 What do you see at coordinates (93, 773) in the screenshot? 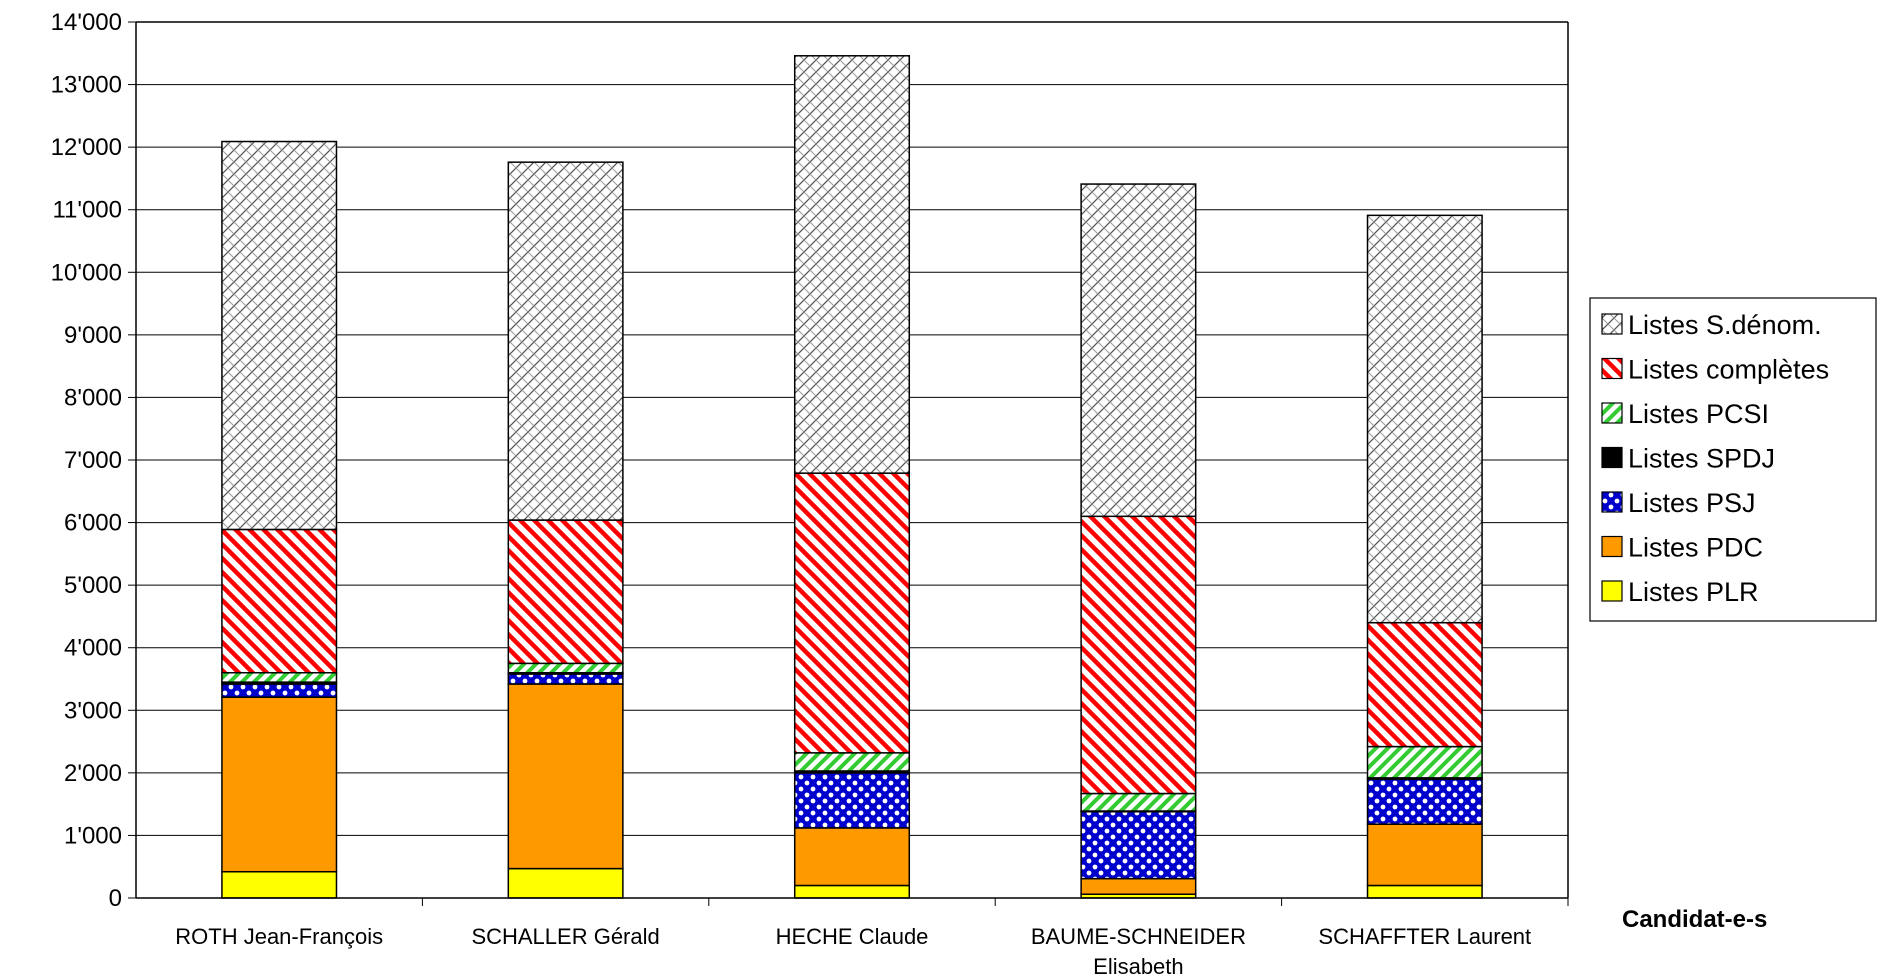
I see `y-tick-label: 2'000` at bounding box center [93, 773].